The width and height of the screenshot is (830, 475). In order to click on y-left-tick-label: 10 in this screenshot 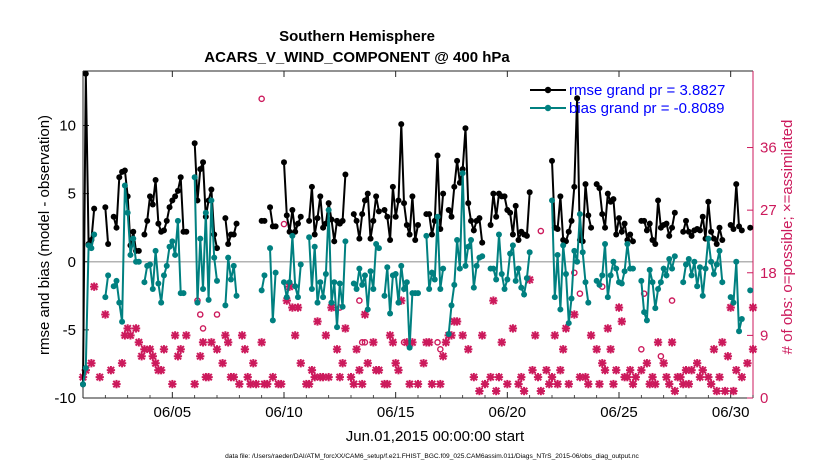, I will do `click(67, 126)`.